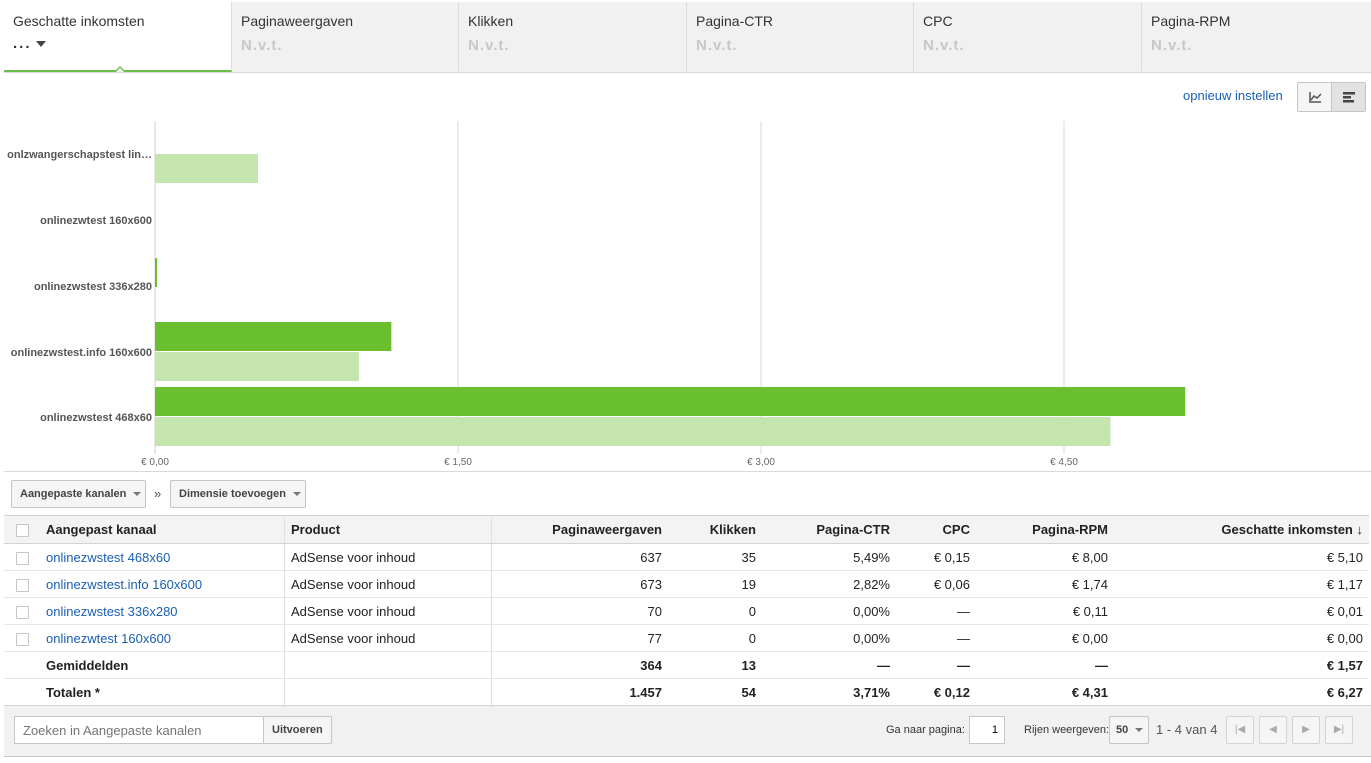  What do you see at coordinates (155, 462) in the screenshot?
I see `x-tick-label: € 0,00` at bounding box center [155, 462].